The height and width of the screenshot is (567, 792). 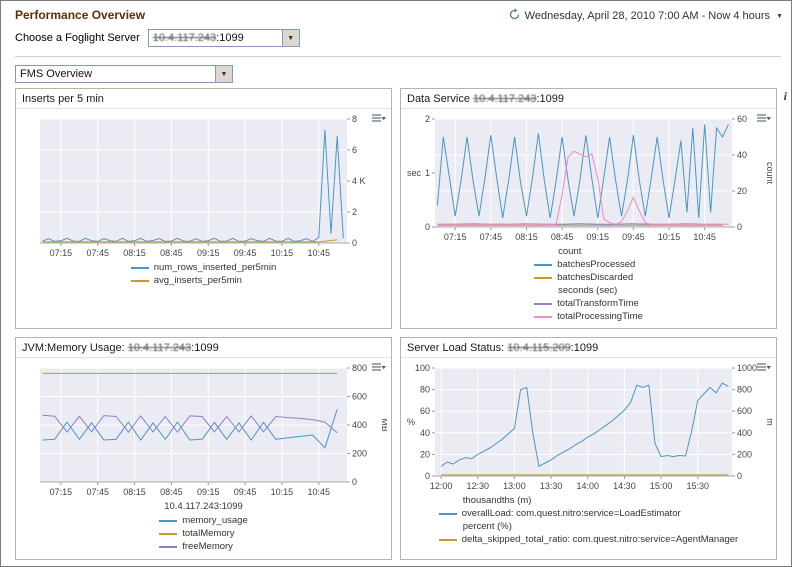 I want to click on svg-text: 8, so click(x=354, y=119).